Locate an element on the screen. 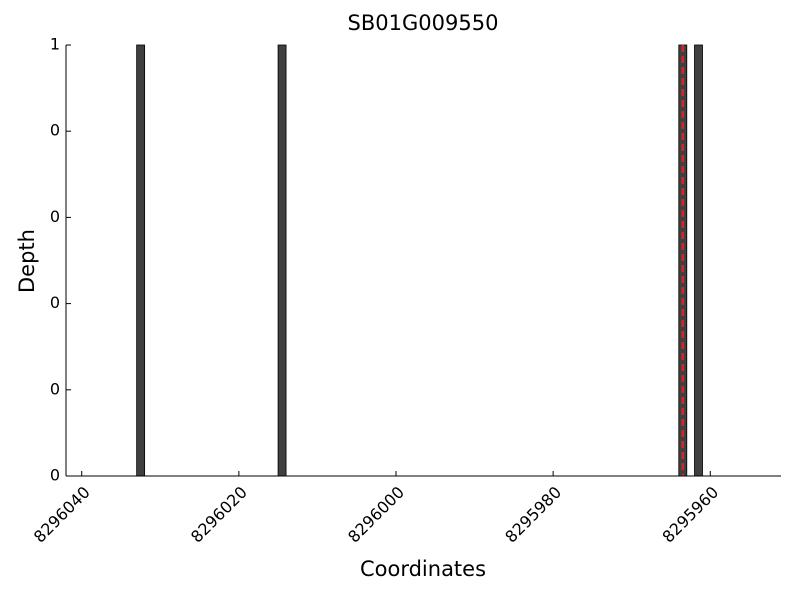 The height and width of the screenshot is (600, 800). y-axis-label: Depth is located at coordinates (27, 261).